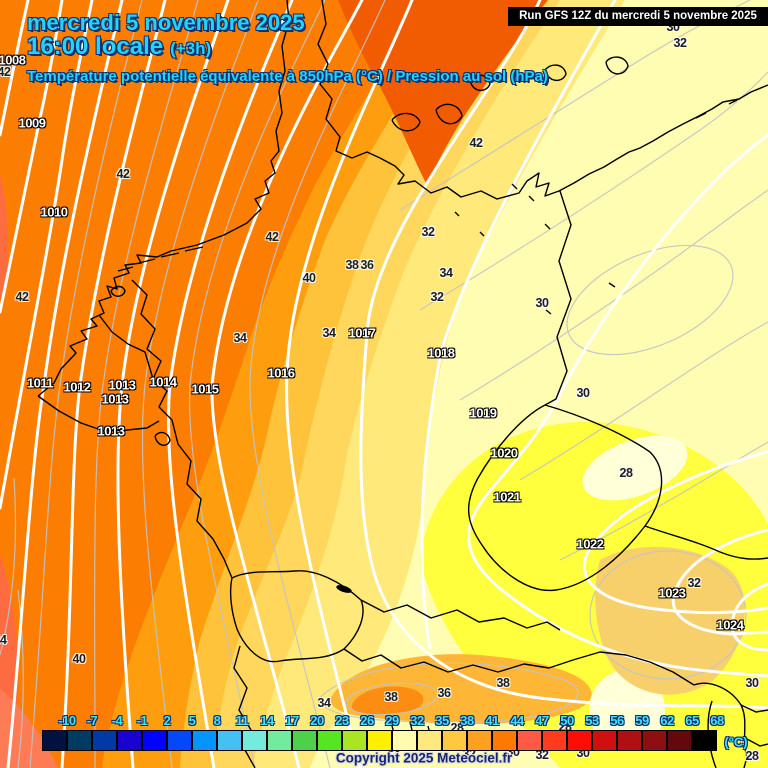 The image size is (768, 768). Describe the element at coordinates (441, 353) in the screenshot. I see `pressure-label: 1018` at that location.